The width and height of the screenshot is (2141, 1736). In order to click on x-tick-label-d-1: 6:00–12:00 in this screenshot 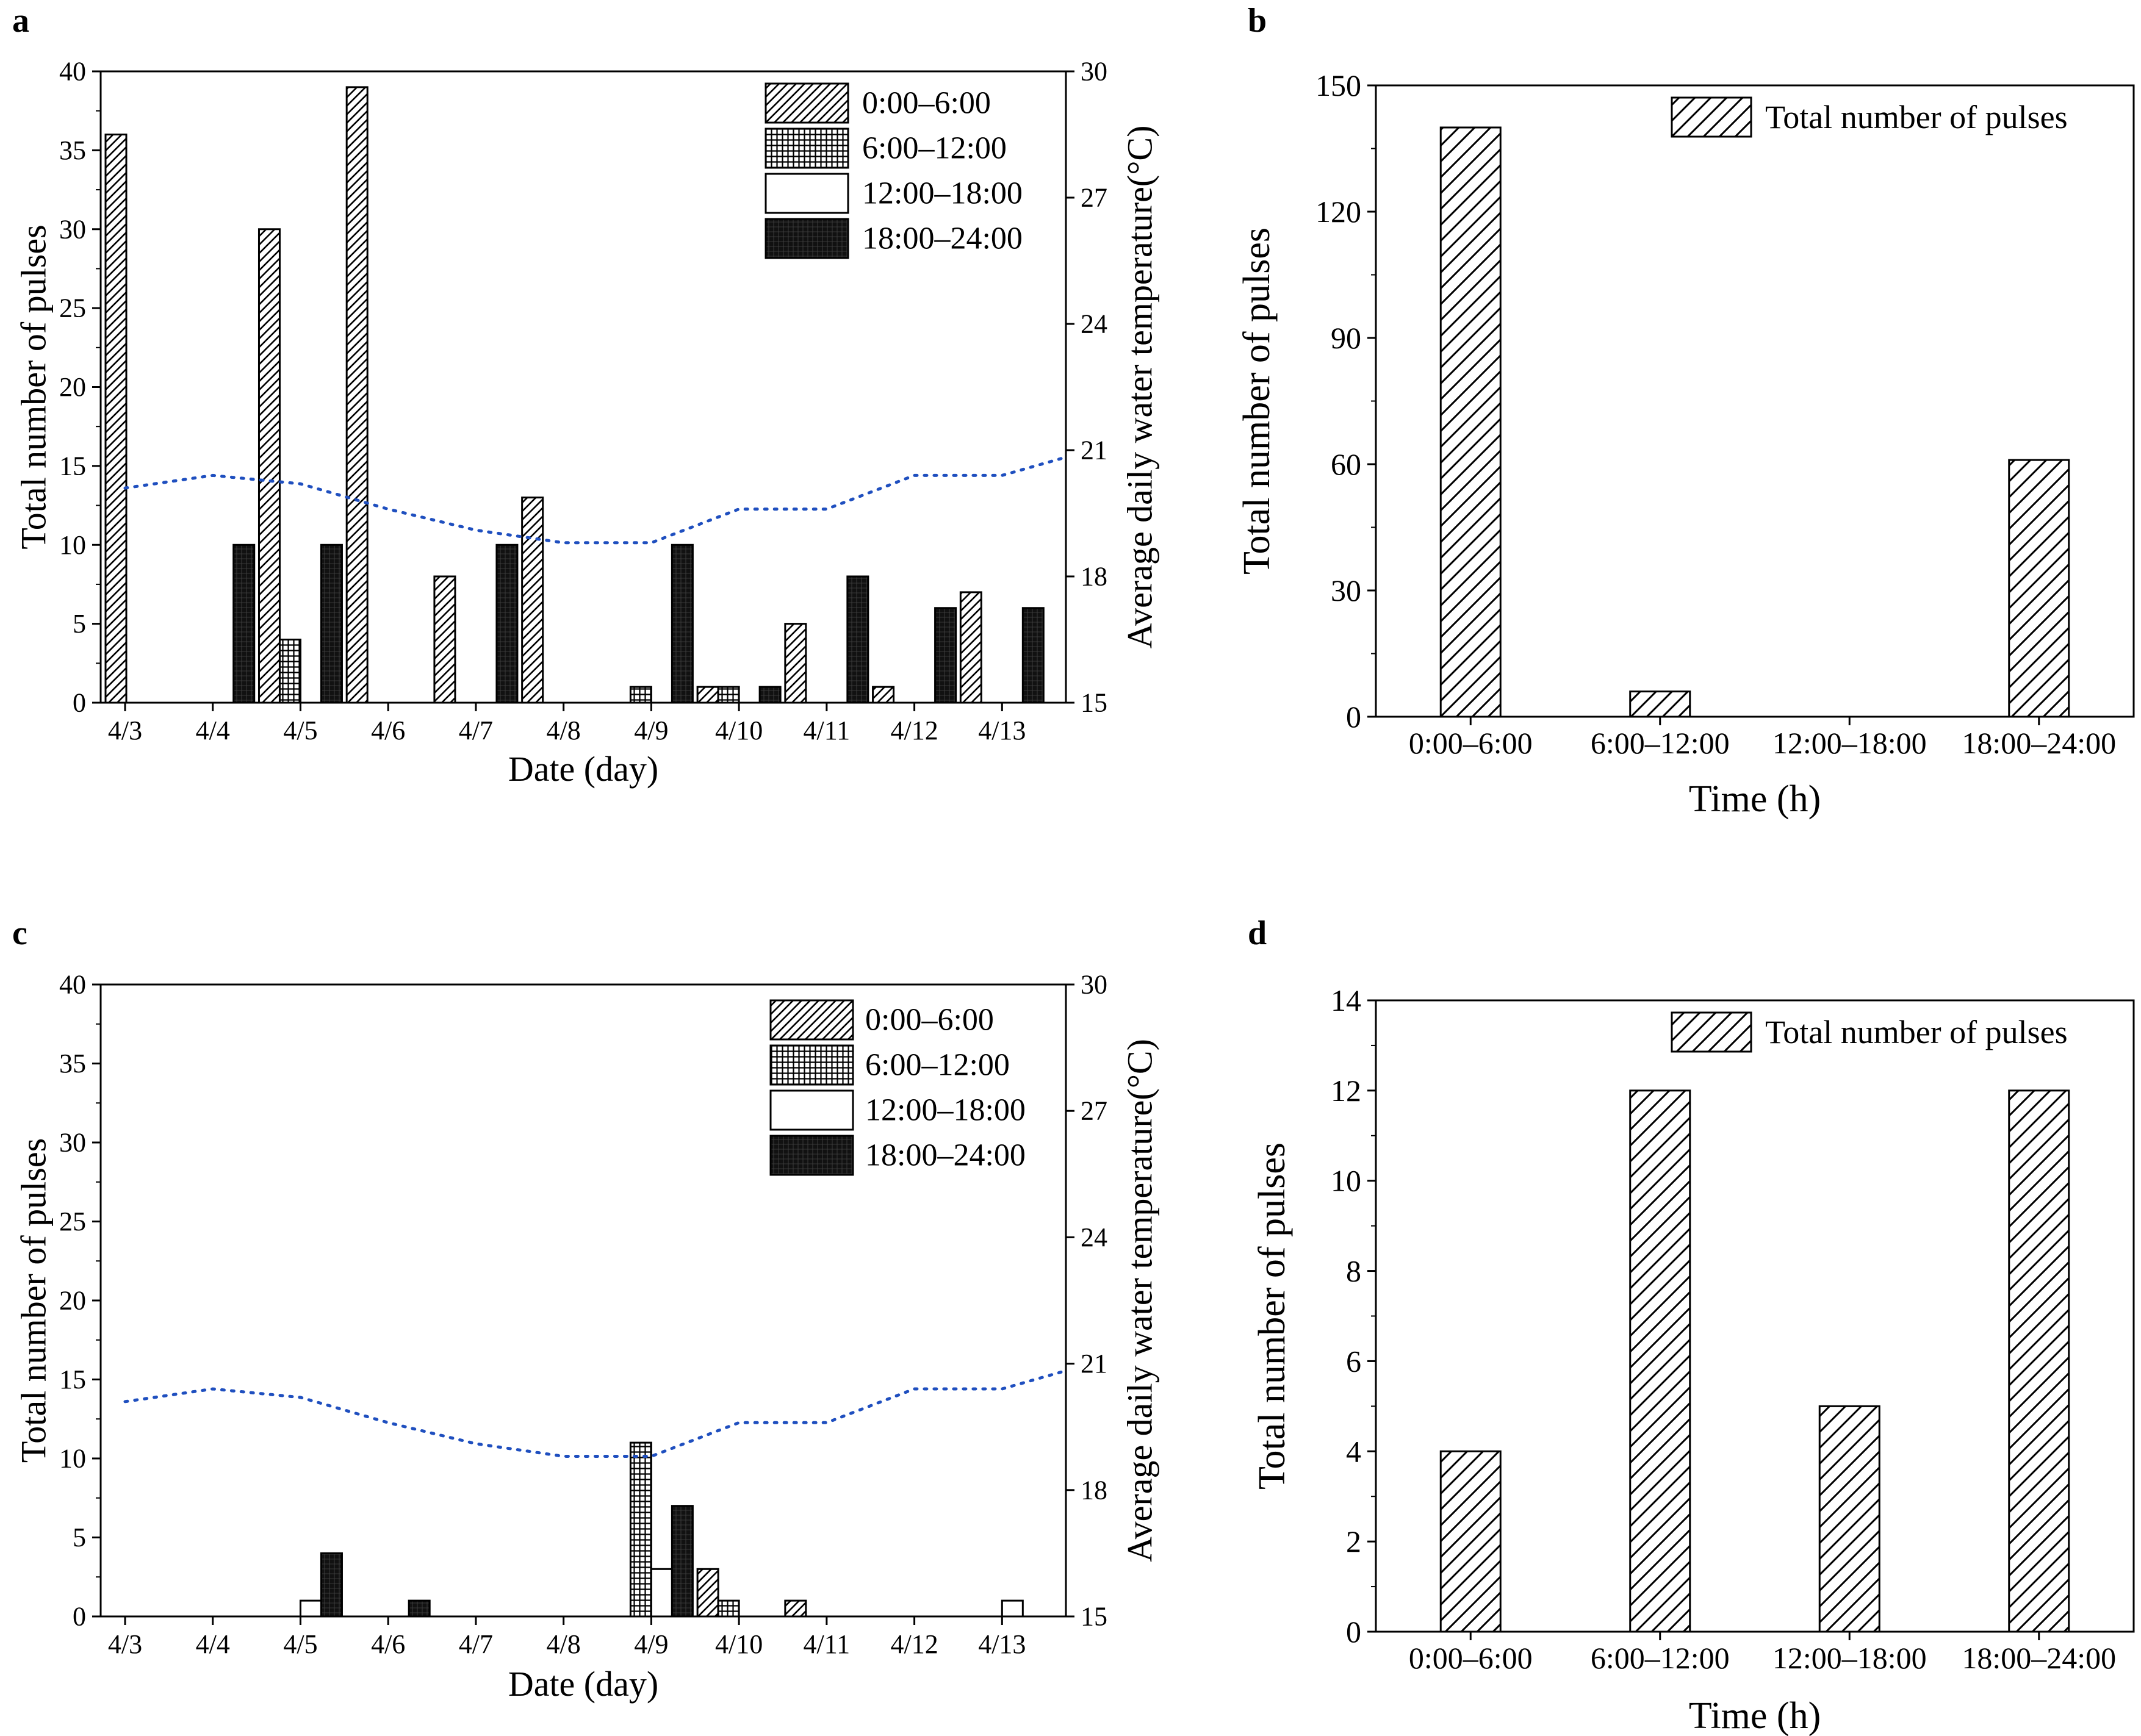, I will do `click(1661, 1658)`.